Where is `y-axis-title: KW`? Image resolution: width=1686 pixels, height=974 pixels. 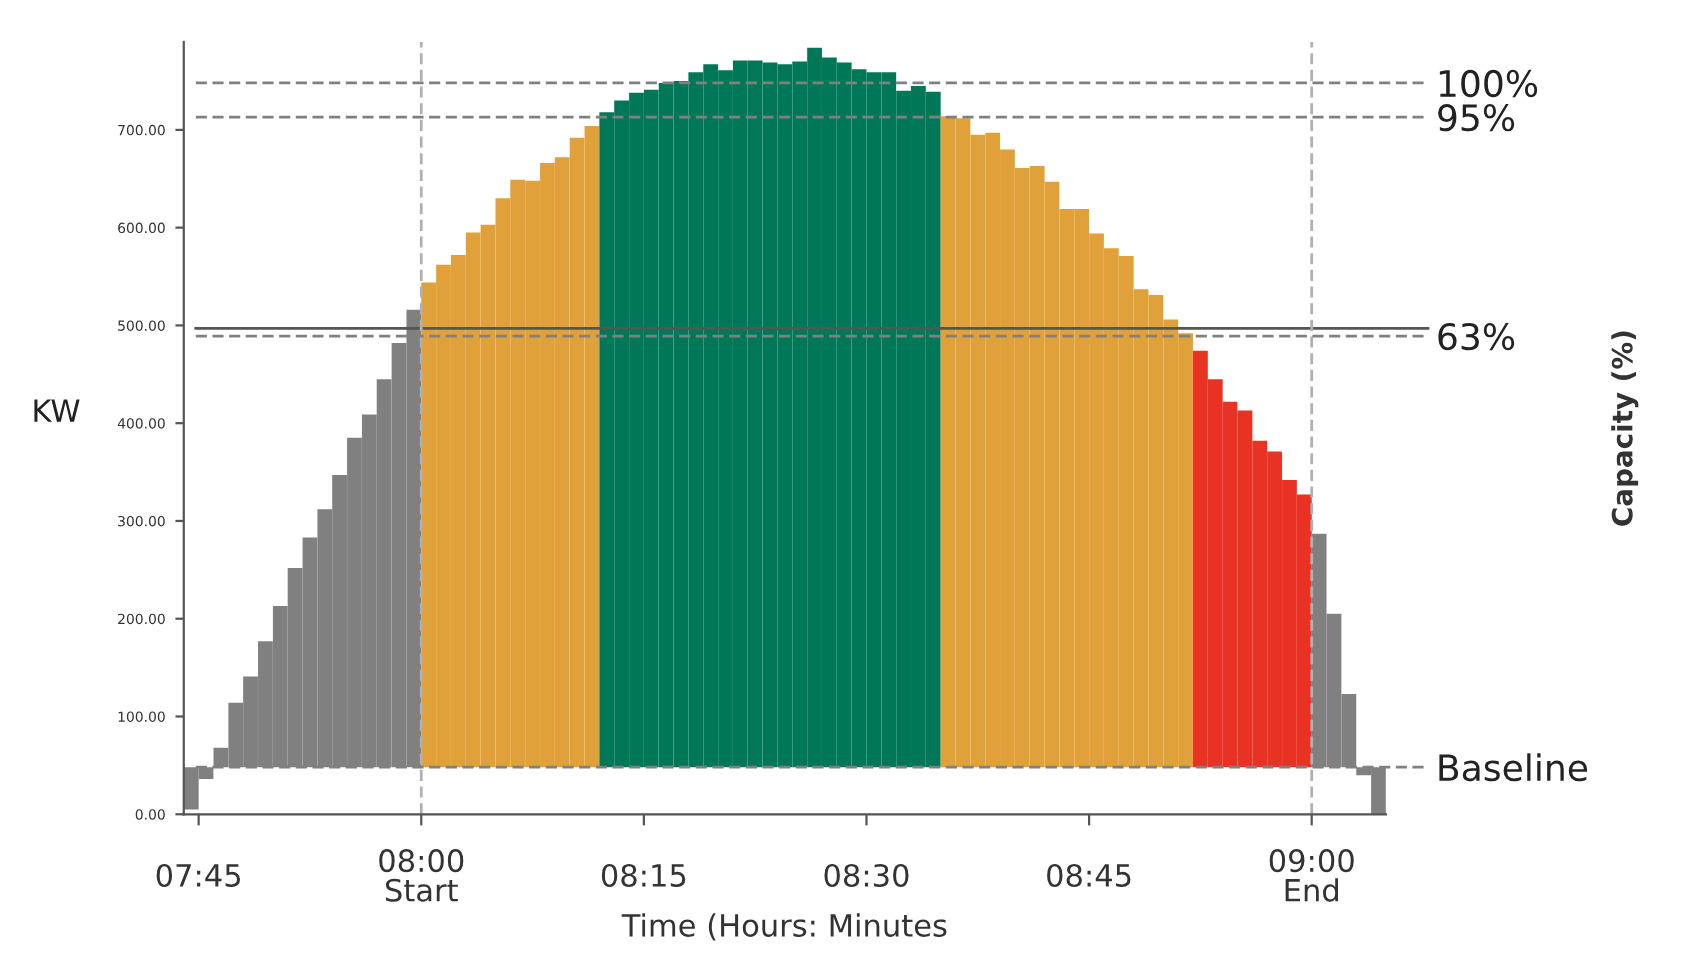
y-axis-title: KW is located at coordinates (57, 410).